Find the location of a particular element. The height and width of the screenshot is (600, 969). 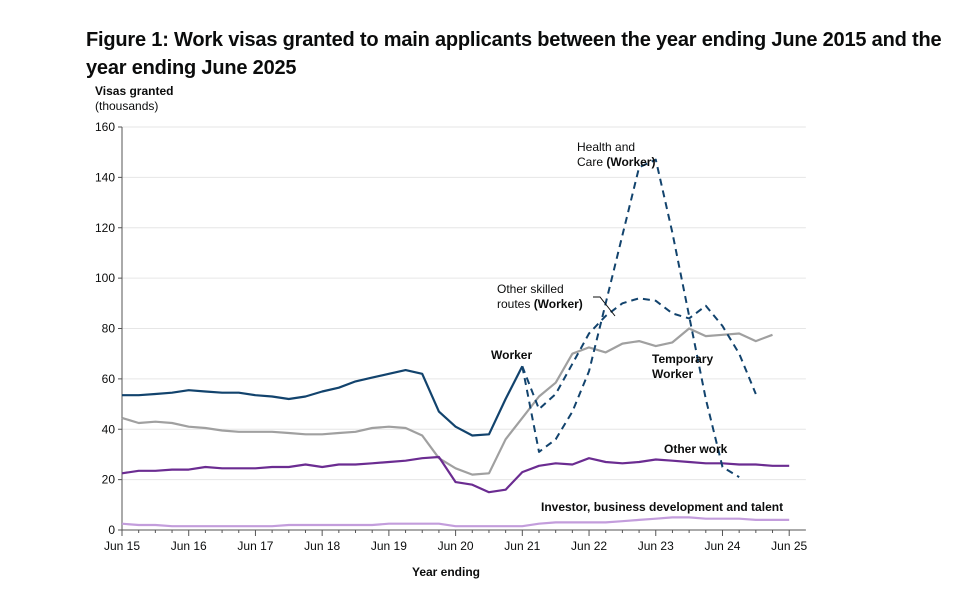

annotation-leader-line is located at coordinates (604, 306).